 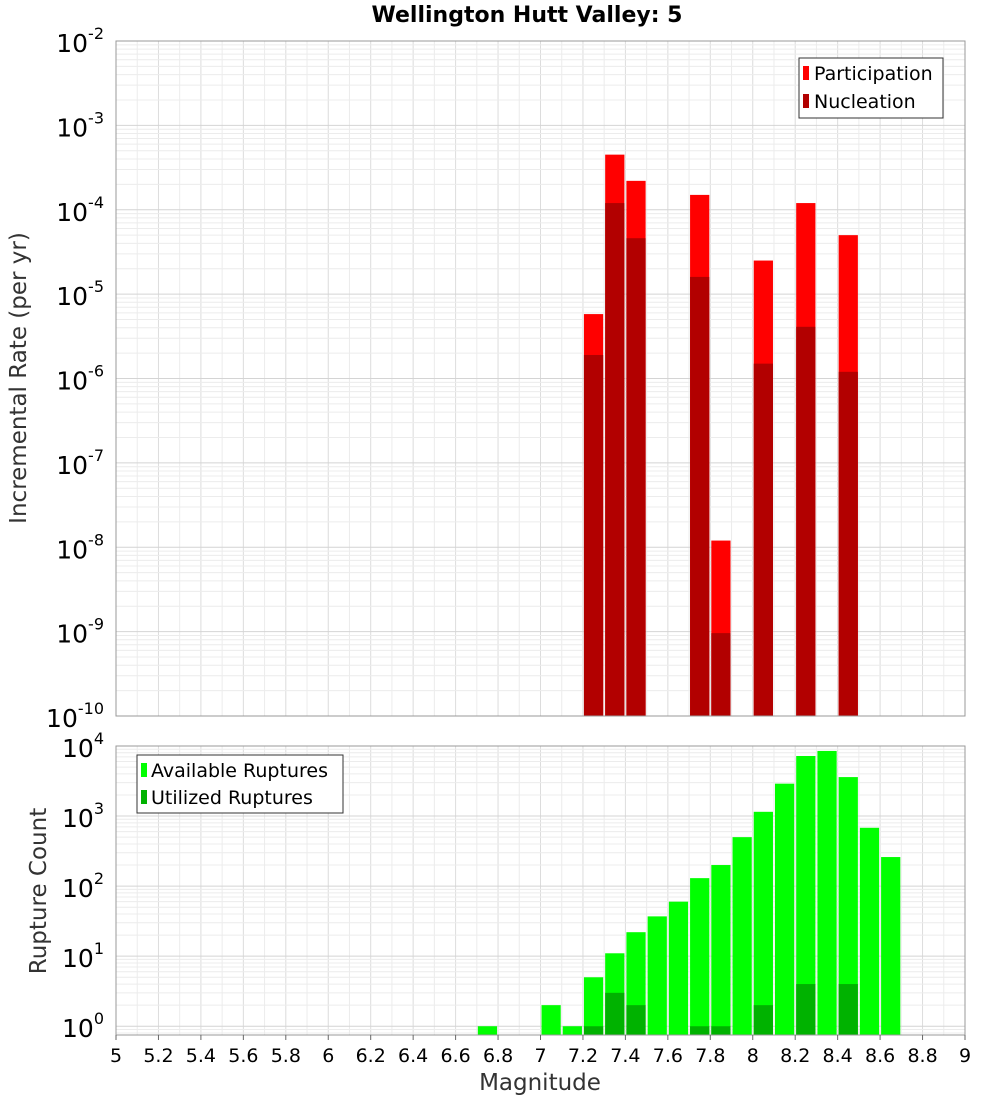 I want to click on x-tick-label: 6, so click(x=328, y=1056).